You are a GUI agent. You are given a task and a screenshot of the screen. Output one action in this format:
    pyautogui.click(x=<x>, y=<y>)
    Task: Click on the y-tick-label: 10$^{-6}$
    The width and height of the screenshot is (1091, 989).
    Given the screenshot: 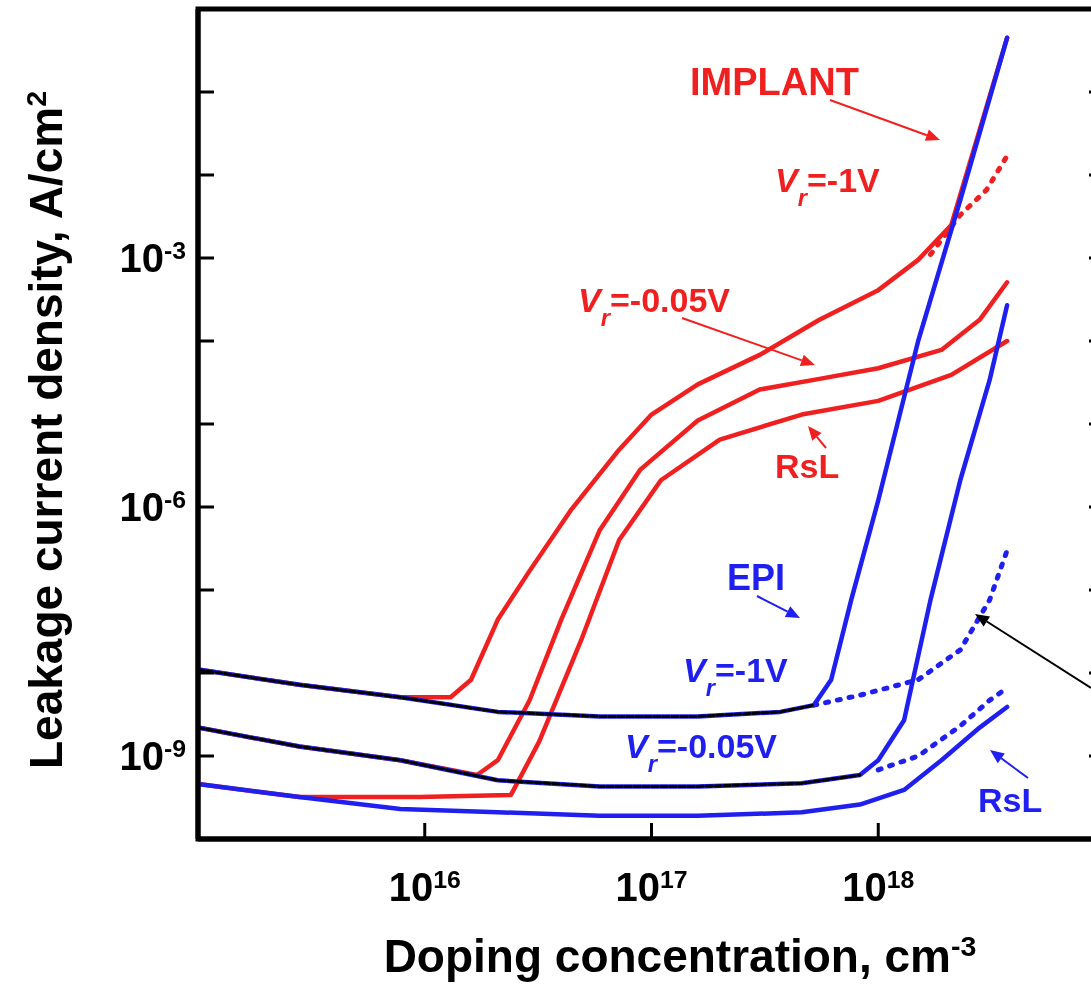 What is the action you would take?
    pyautogui.click(x=152, y=507)
    